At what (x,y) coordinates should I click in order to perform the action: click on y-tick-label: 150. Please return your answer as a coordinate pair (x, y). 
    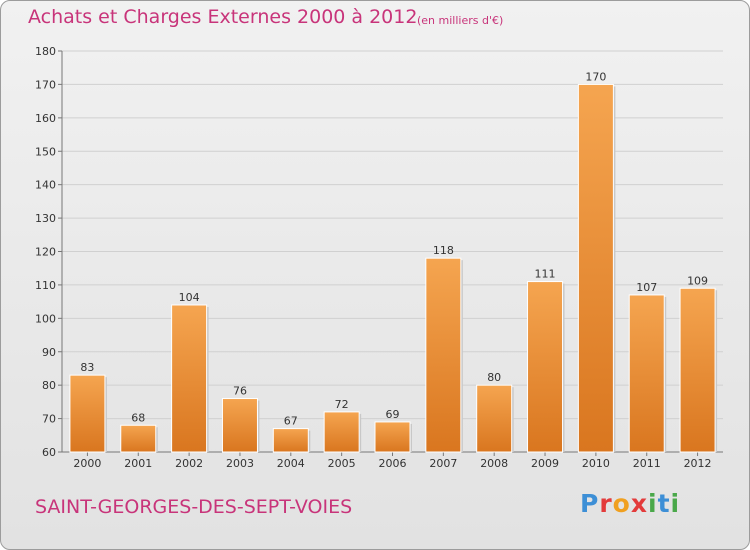
    Looking at the image, I should click on (45, 151).